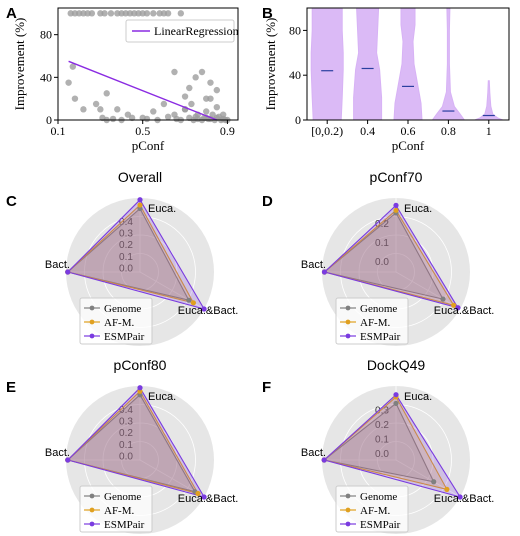  Describe the element at coordinates (46, 35) in the screenshot. I see `y-tick-label: 80` at that location.